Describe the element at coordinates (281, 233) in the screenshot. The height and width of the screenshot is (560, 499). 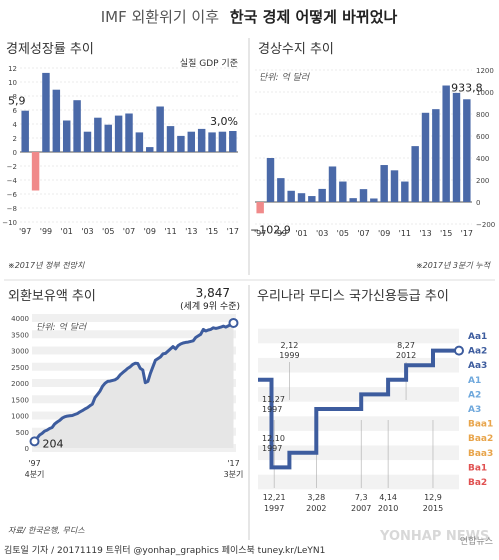
I see `p2-x-tick-label: '99` at that location.